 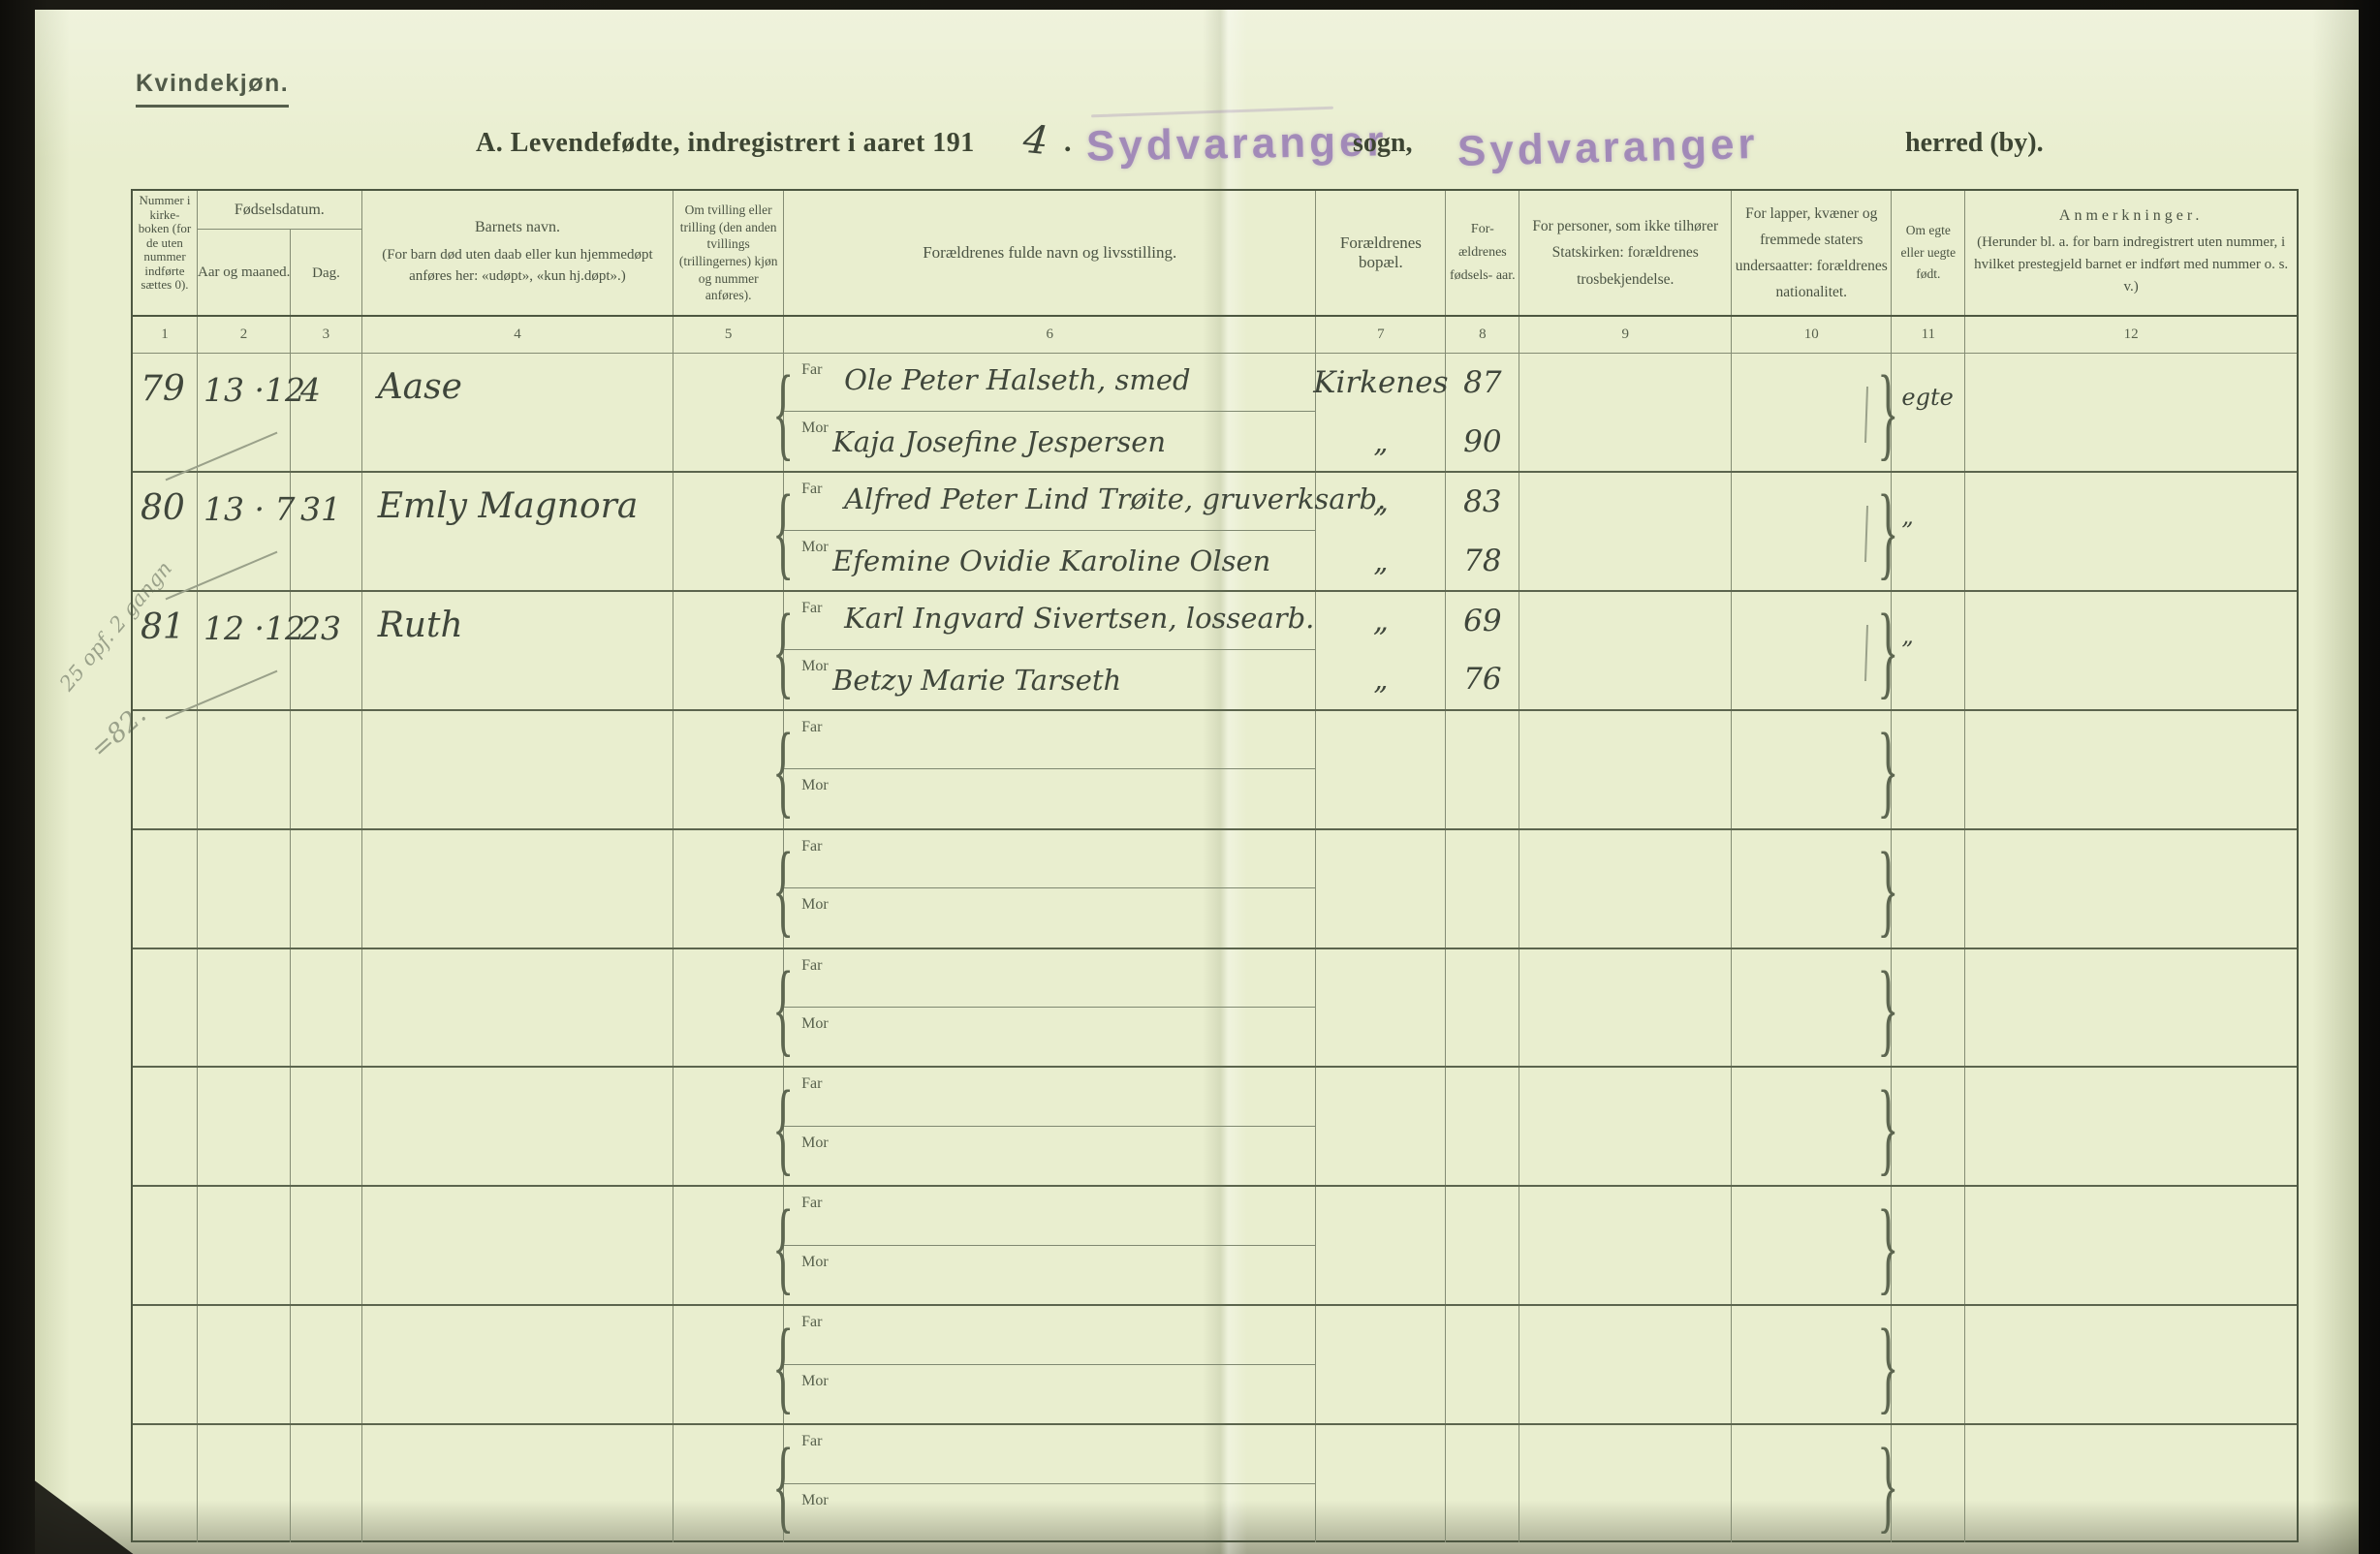 I want to click on cell-day: 31, so click(x=320, y=509).